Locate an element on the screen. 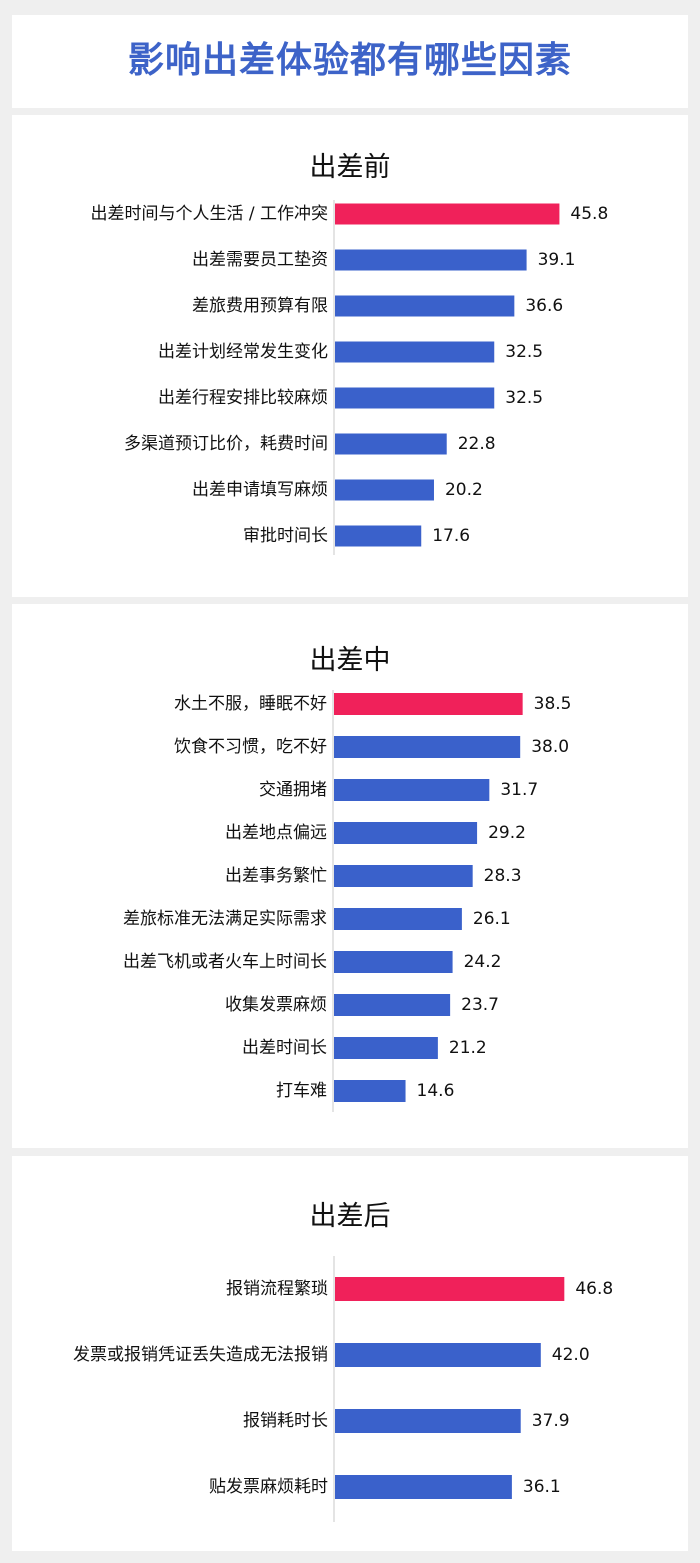  value-label-before-trip-3: 32.5 is located at coordinates (524, 352).